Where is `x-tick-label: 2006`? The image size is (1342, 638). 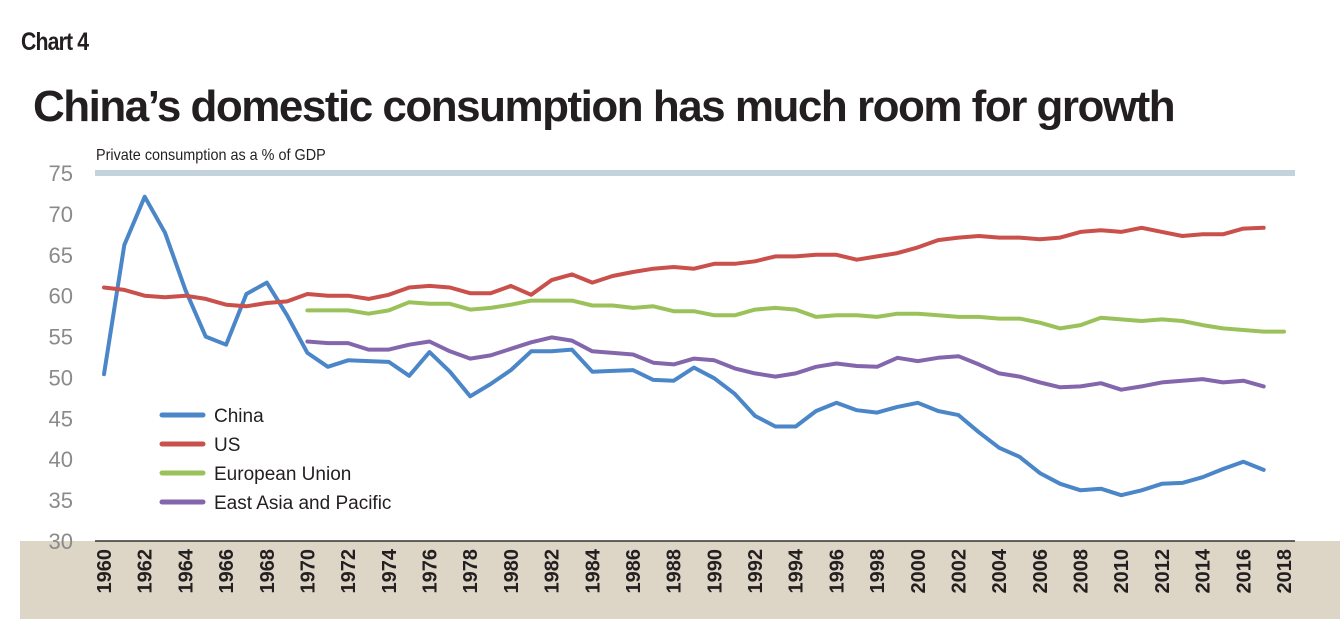 x-tick-label: 2006 is located at coordinates (1041, 571).